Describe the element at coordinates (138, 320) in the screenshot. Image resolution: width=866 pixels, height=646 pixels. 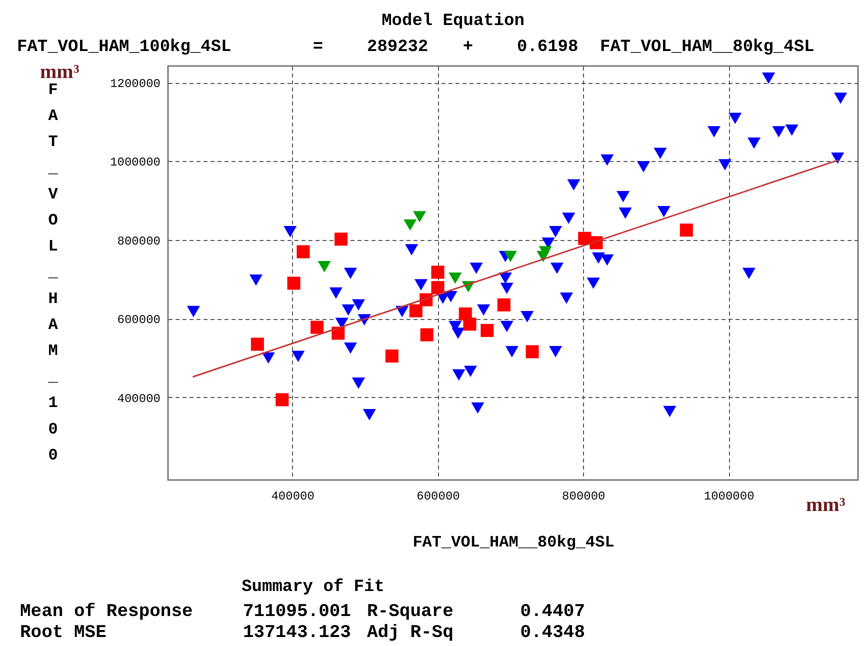
I see `y-tick-label: 600000` at that location.